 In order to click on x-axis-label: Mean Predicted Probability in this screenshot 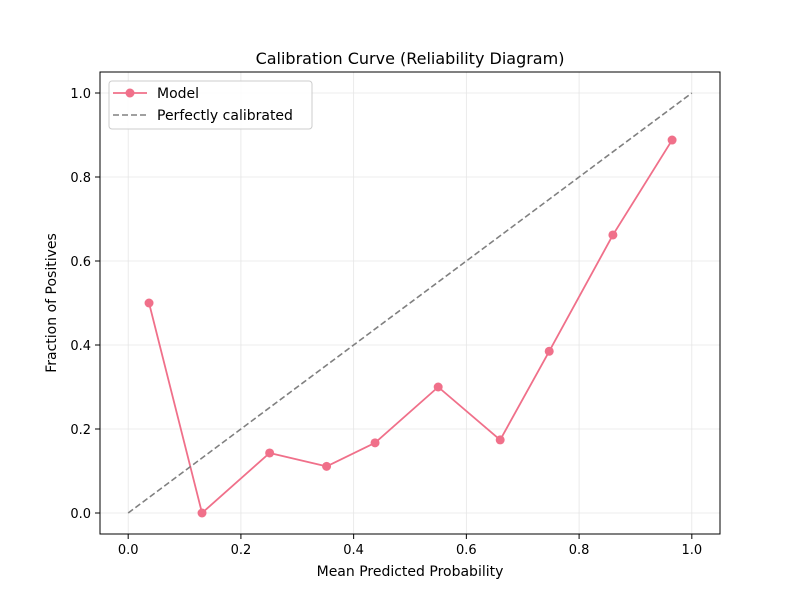, I will do `click(410, 572)`.